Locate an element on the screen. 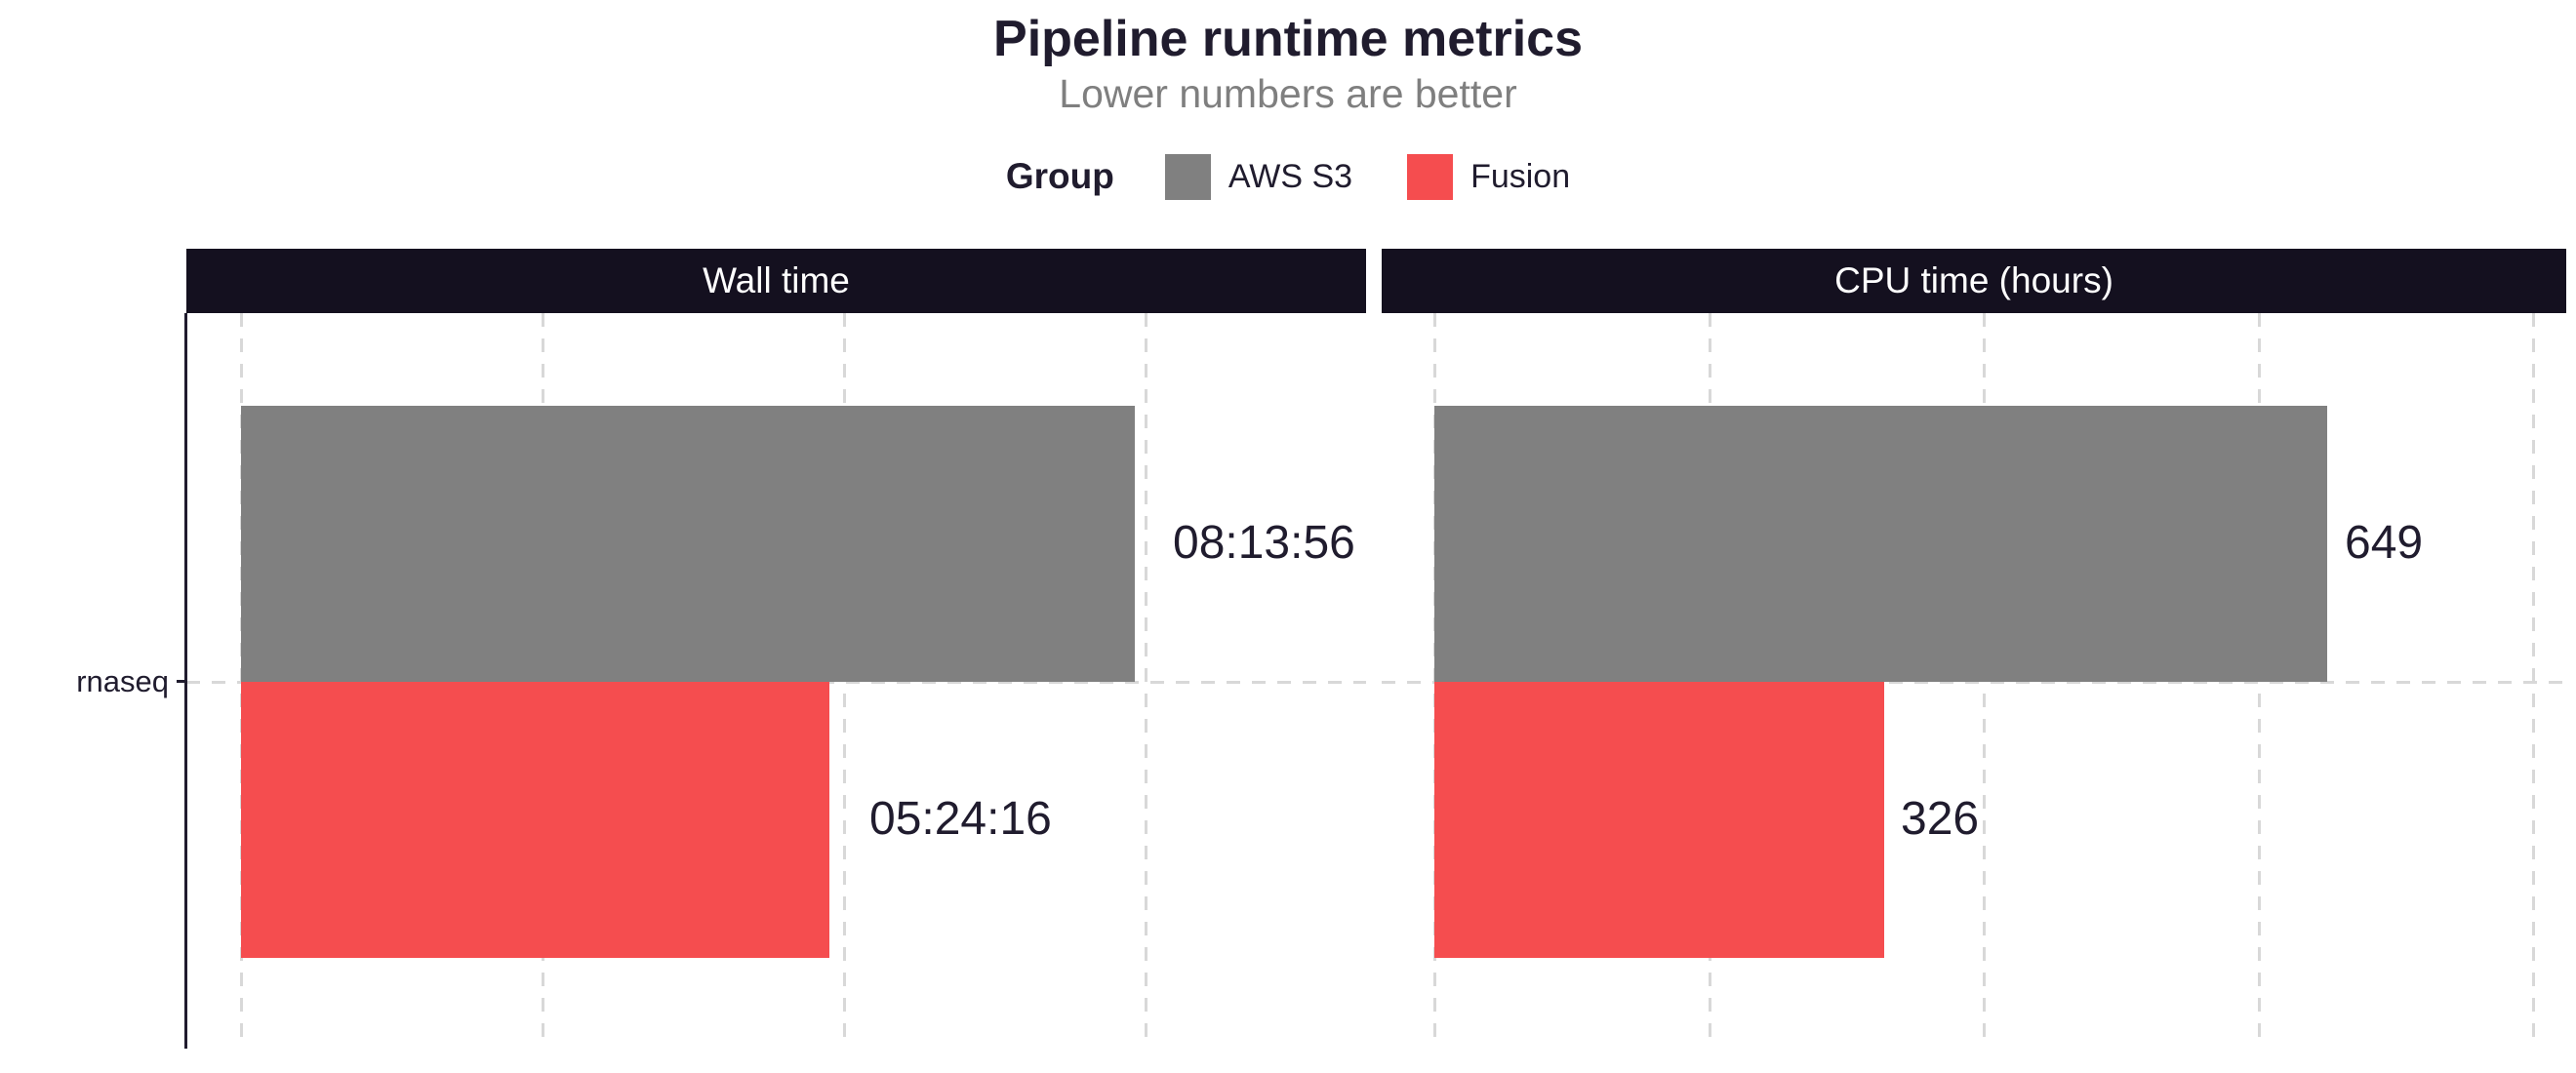 The image size is (2576, 1073). y-axis-label-rnaseq: rnaseq is located at coordinates (122, 681).